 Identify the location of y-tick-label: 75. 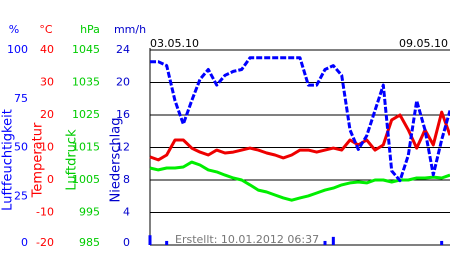
(21, 98).